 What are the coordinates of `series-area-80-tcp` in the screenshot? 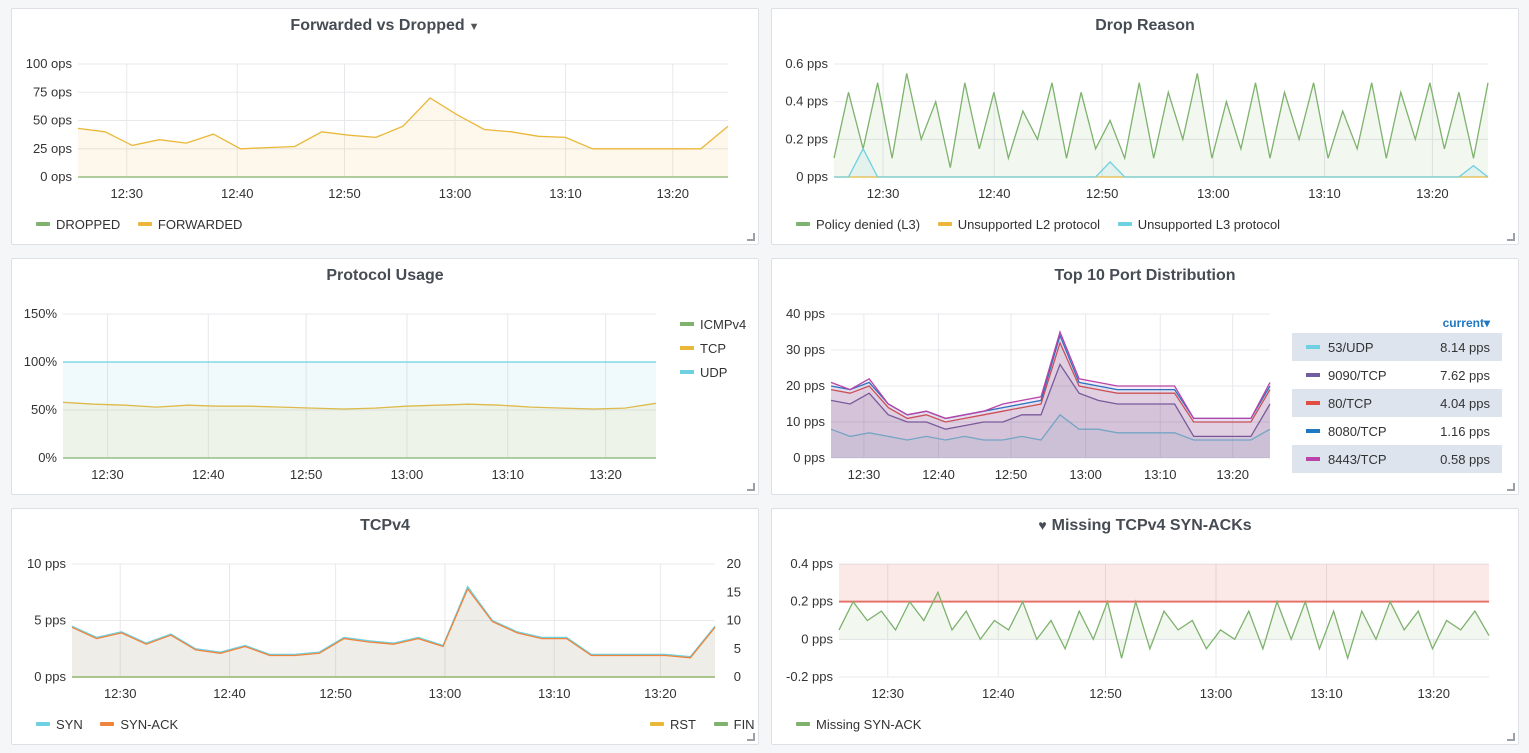 It's located at (1050, 400).